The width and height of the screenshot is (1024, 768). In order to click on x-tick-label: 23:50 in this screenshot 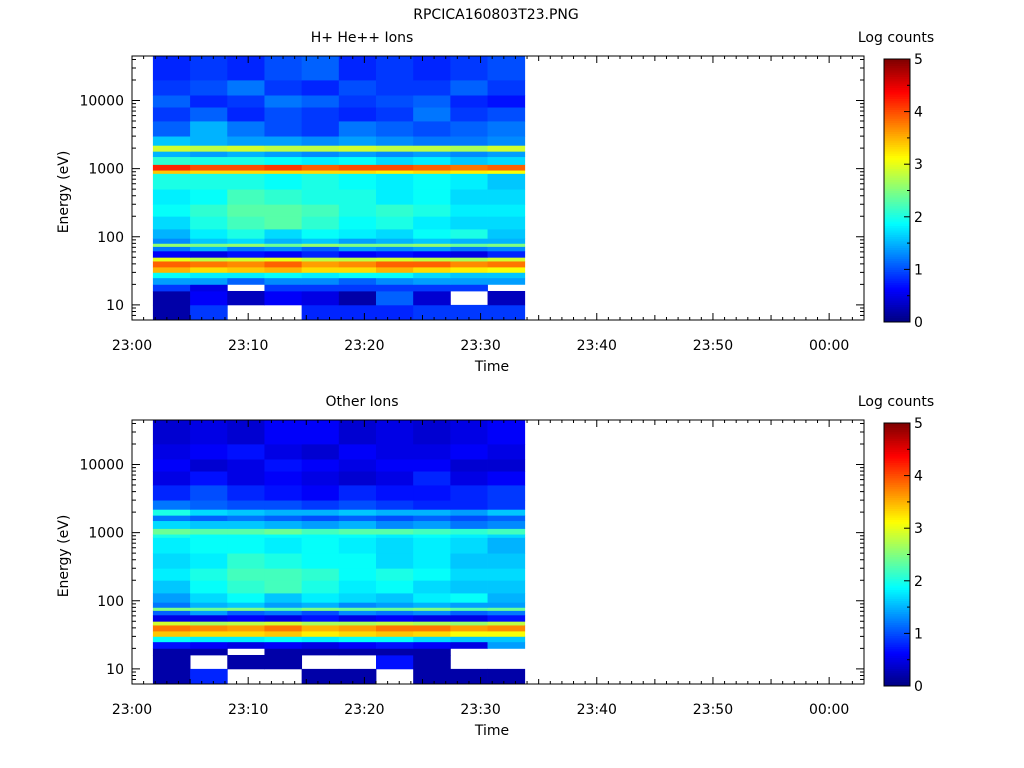, I will do `click(713, 710)`.